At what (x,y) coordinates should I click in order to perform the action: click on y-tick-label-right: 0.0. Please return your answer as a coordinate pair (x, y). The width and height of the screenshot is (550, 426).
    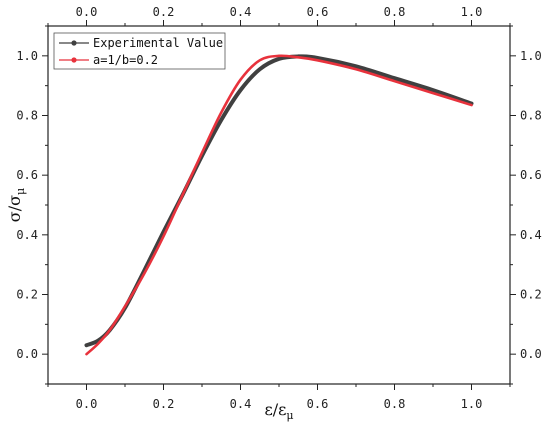
    Looking at the image, I should click on (531, 354).